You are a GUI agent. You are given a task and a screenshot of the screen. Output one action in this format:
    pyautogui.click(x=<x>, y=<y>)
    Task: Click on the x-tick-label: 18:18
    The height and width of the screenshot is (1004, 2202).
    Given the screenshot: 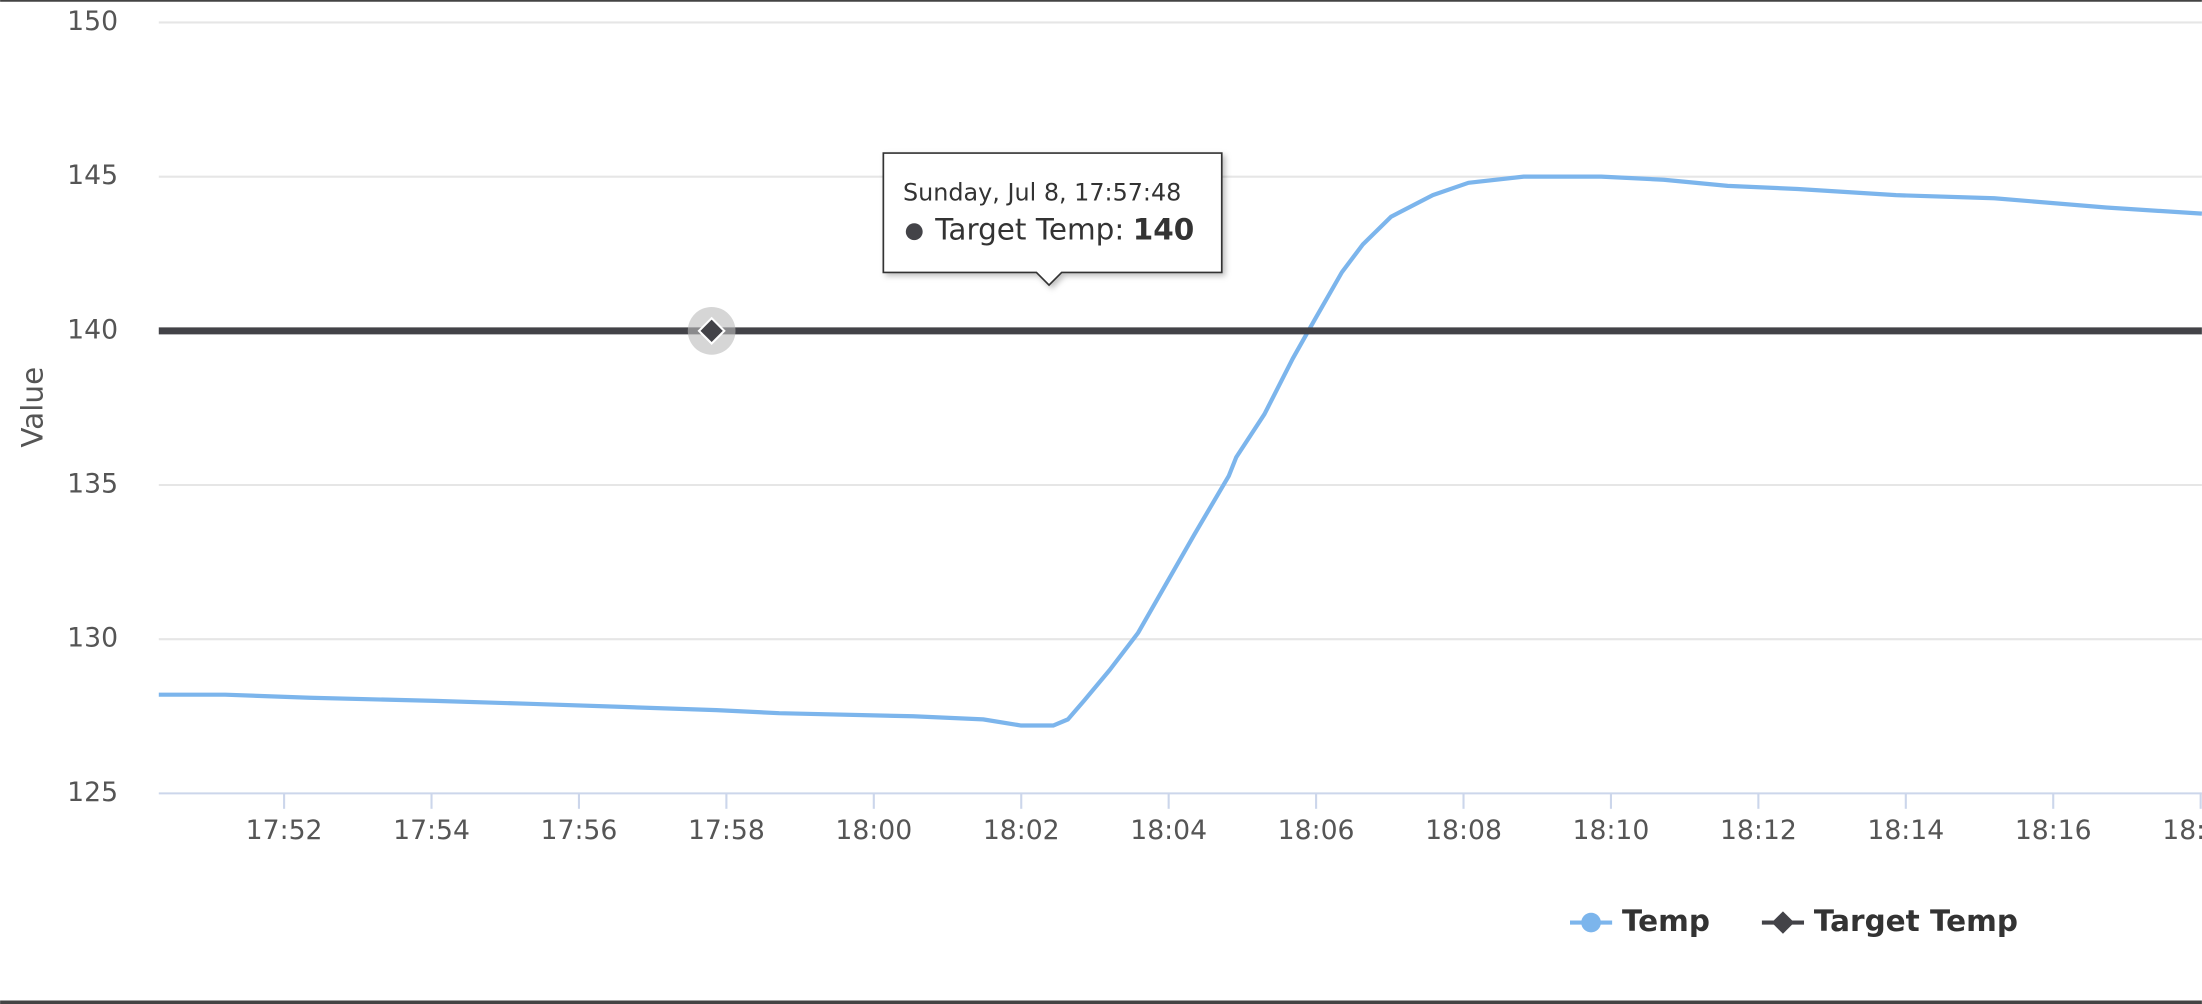 What is the action you would take?
    pyautogui.click(x=2182, y=830)
    